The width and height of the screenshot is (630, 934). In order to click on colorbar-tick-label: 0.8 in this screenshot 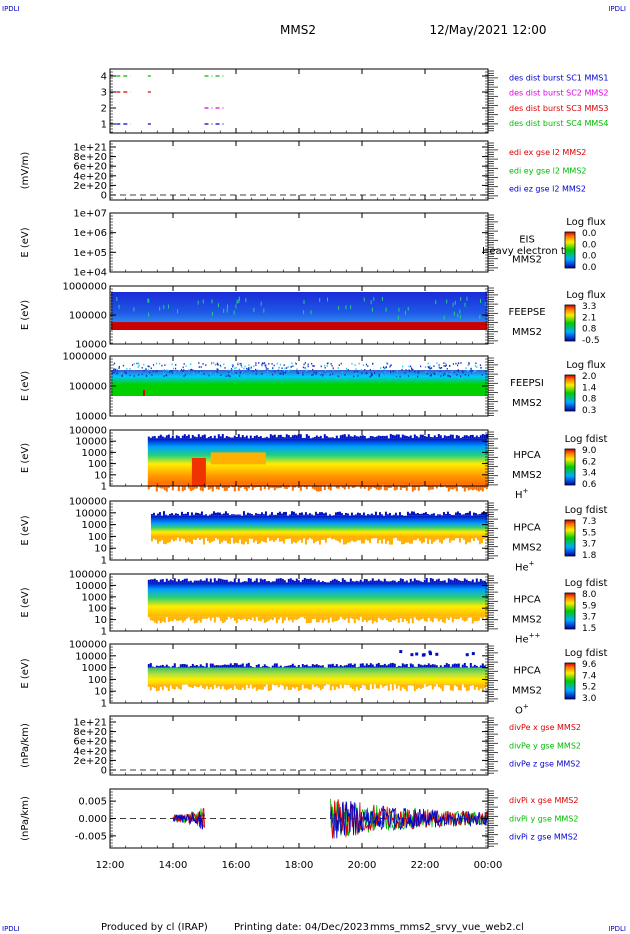, I will do `click(589, 330)`.